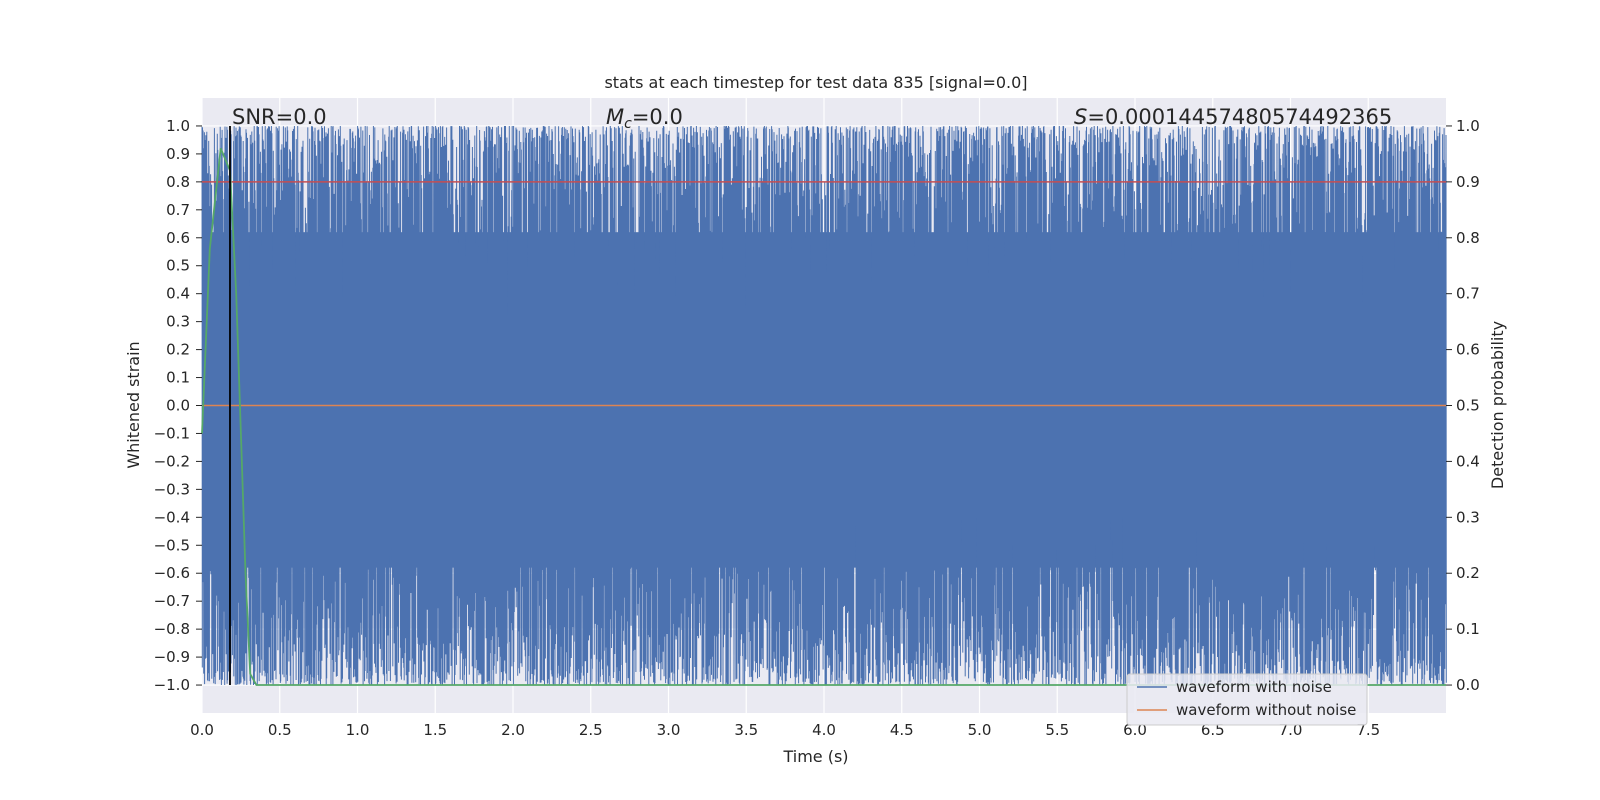 Image resolution: width=1600 pixels, height=800 pixels. What do you see at coordinates (172, 433) in the screenshot?
I see `y-tick-label: −0.1` at bounding box center [172, 433].